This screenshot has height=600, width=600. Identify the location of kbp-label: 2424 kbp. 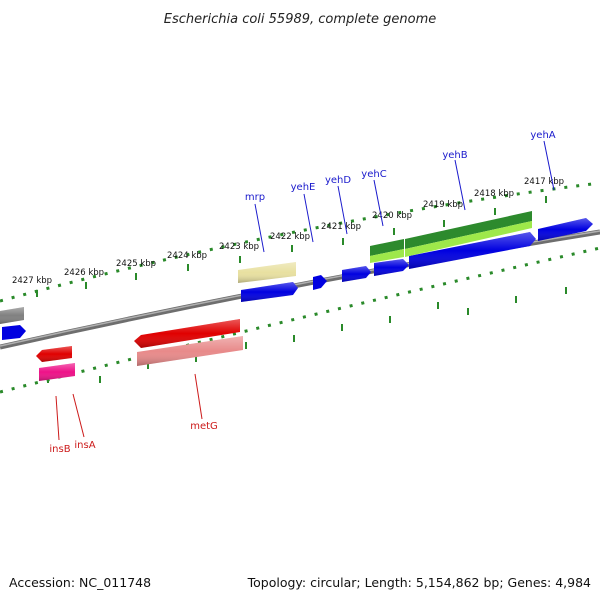
(187, 256).